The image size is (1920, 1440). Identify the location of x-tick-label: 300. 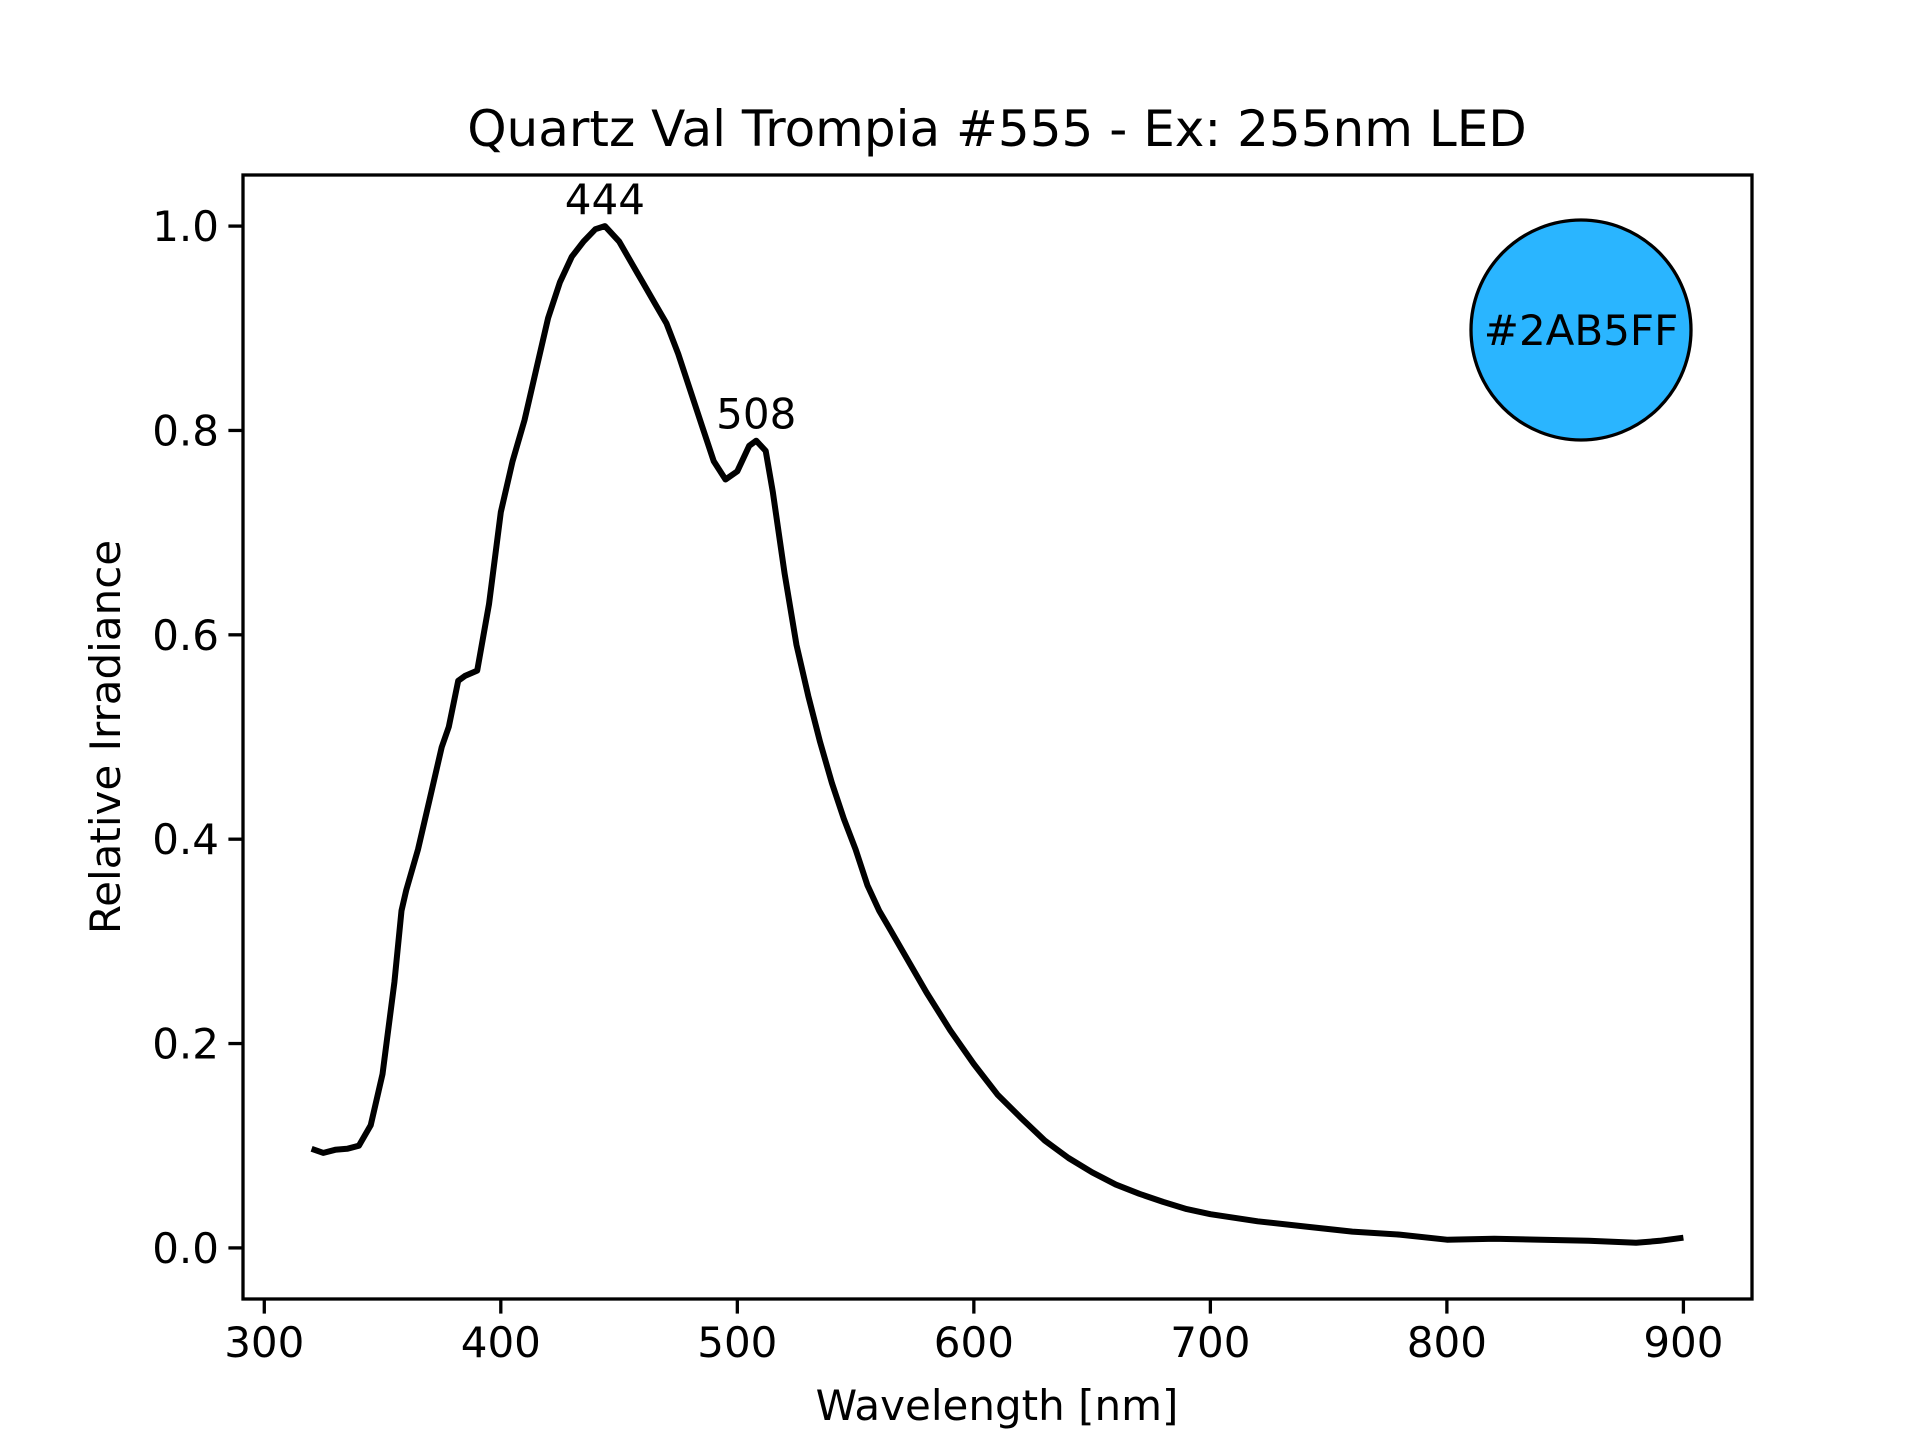
(264, 1342).